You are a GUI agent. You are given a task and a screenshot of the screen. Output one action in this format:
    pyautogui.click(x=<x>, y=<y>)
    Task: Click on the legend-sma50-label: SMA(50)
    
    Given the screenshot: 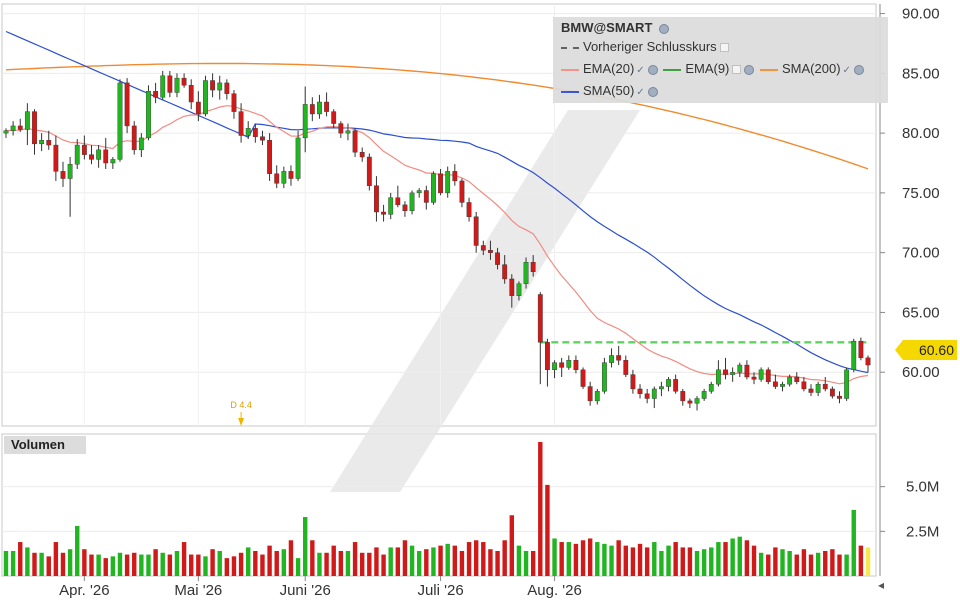 What is the action you would take?
    pyautogui.click(x=609, y=90)
    